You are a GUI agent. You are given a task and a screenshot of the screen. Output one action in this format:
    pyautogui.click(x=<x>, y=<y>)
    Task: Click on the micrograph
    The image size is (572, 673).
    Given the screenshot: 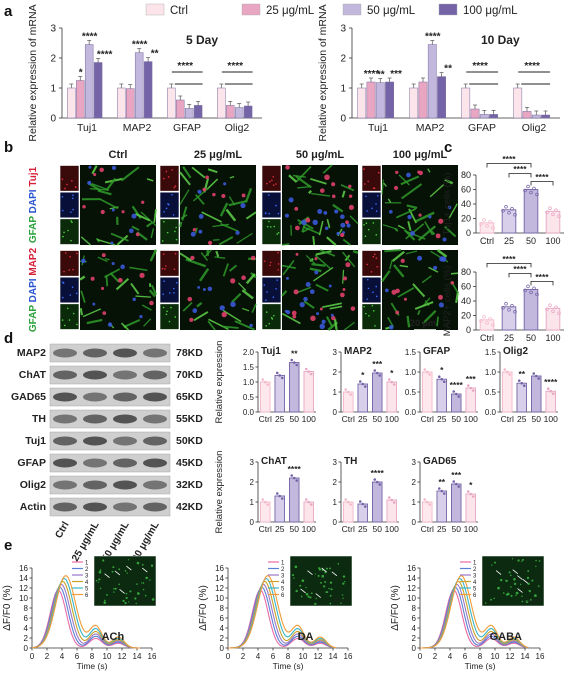 What is the action you would take?
    pyautogui.click(x=118, y=290)
    